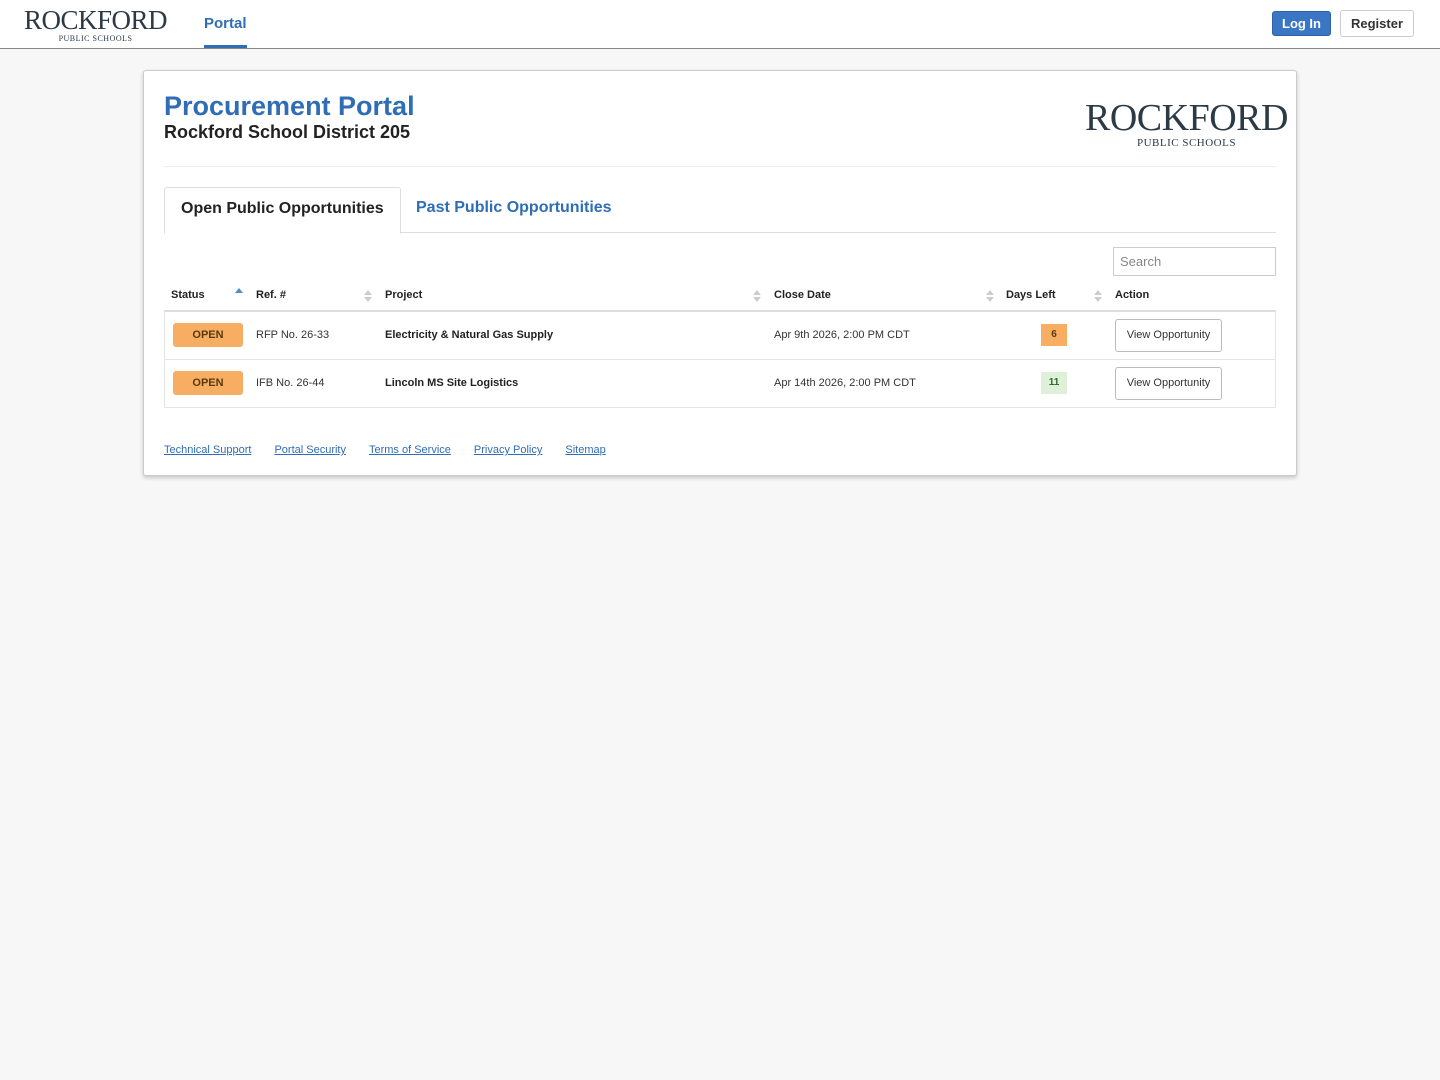 The height and width of the screenshot is (1080, 1440). What do you see at coordinates (1054, 383) in the screenshot?
I see `days-left-badge: 11` at bounding box center [1054, 383].